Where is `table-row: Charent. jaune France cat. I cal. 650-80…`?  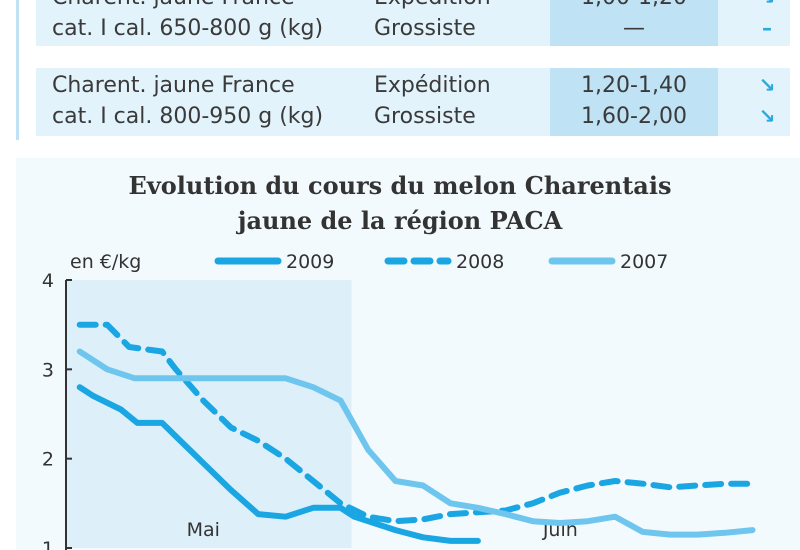 table-row: Charent. jaune France cat. I cal. 650-80… is located at coordinates (413, 23).